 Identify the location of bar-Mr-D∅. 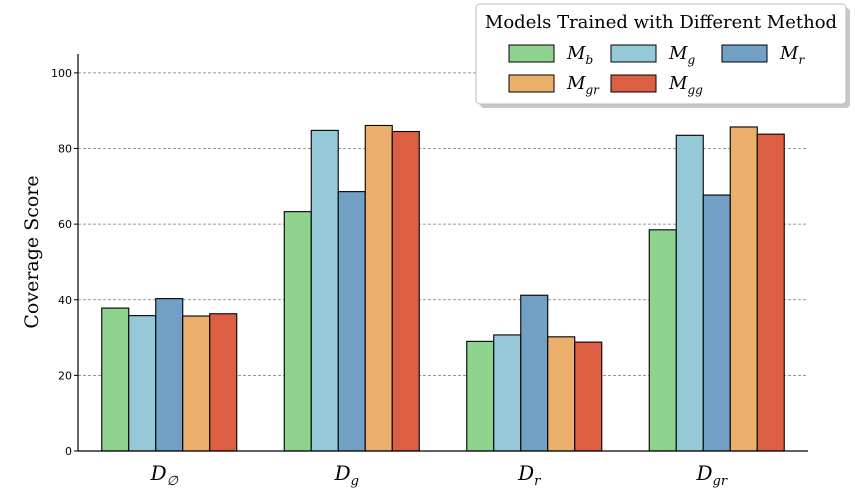
(169, 375).